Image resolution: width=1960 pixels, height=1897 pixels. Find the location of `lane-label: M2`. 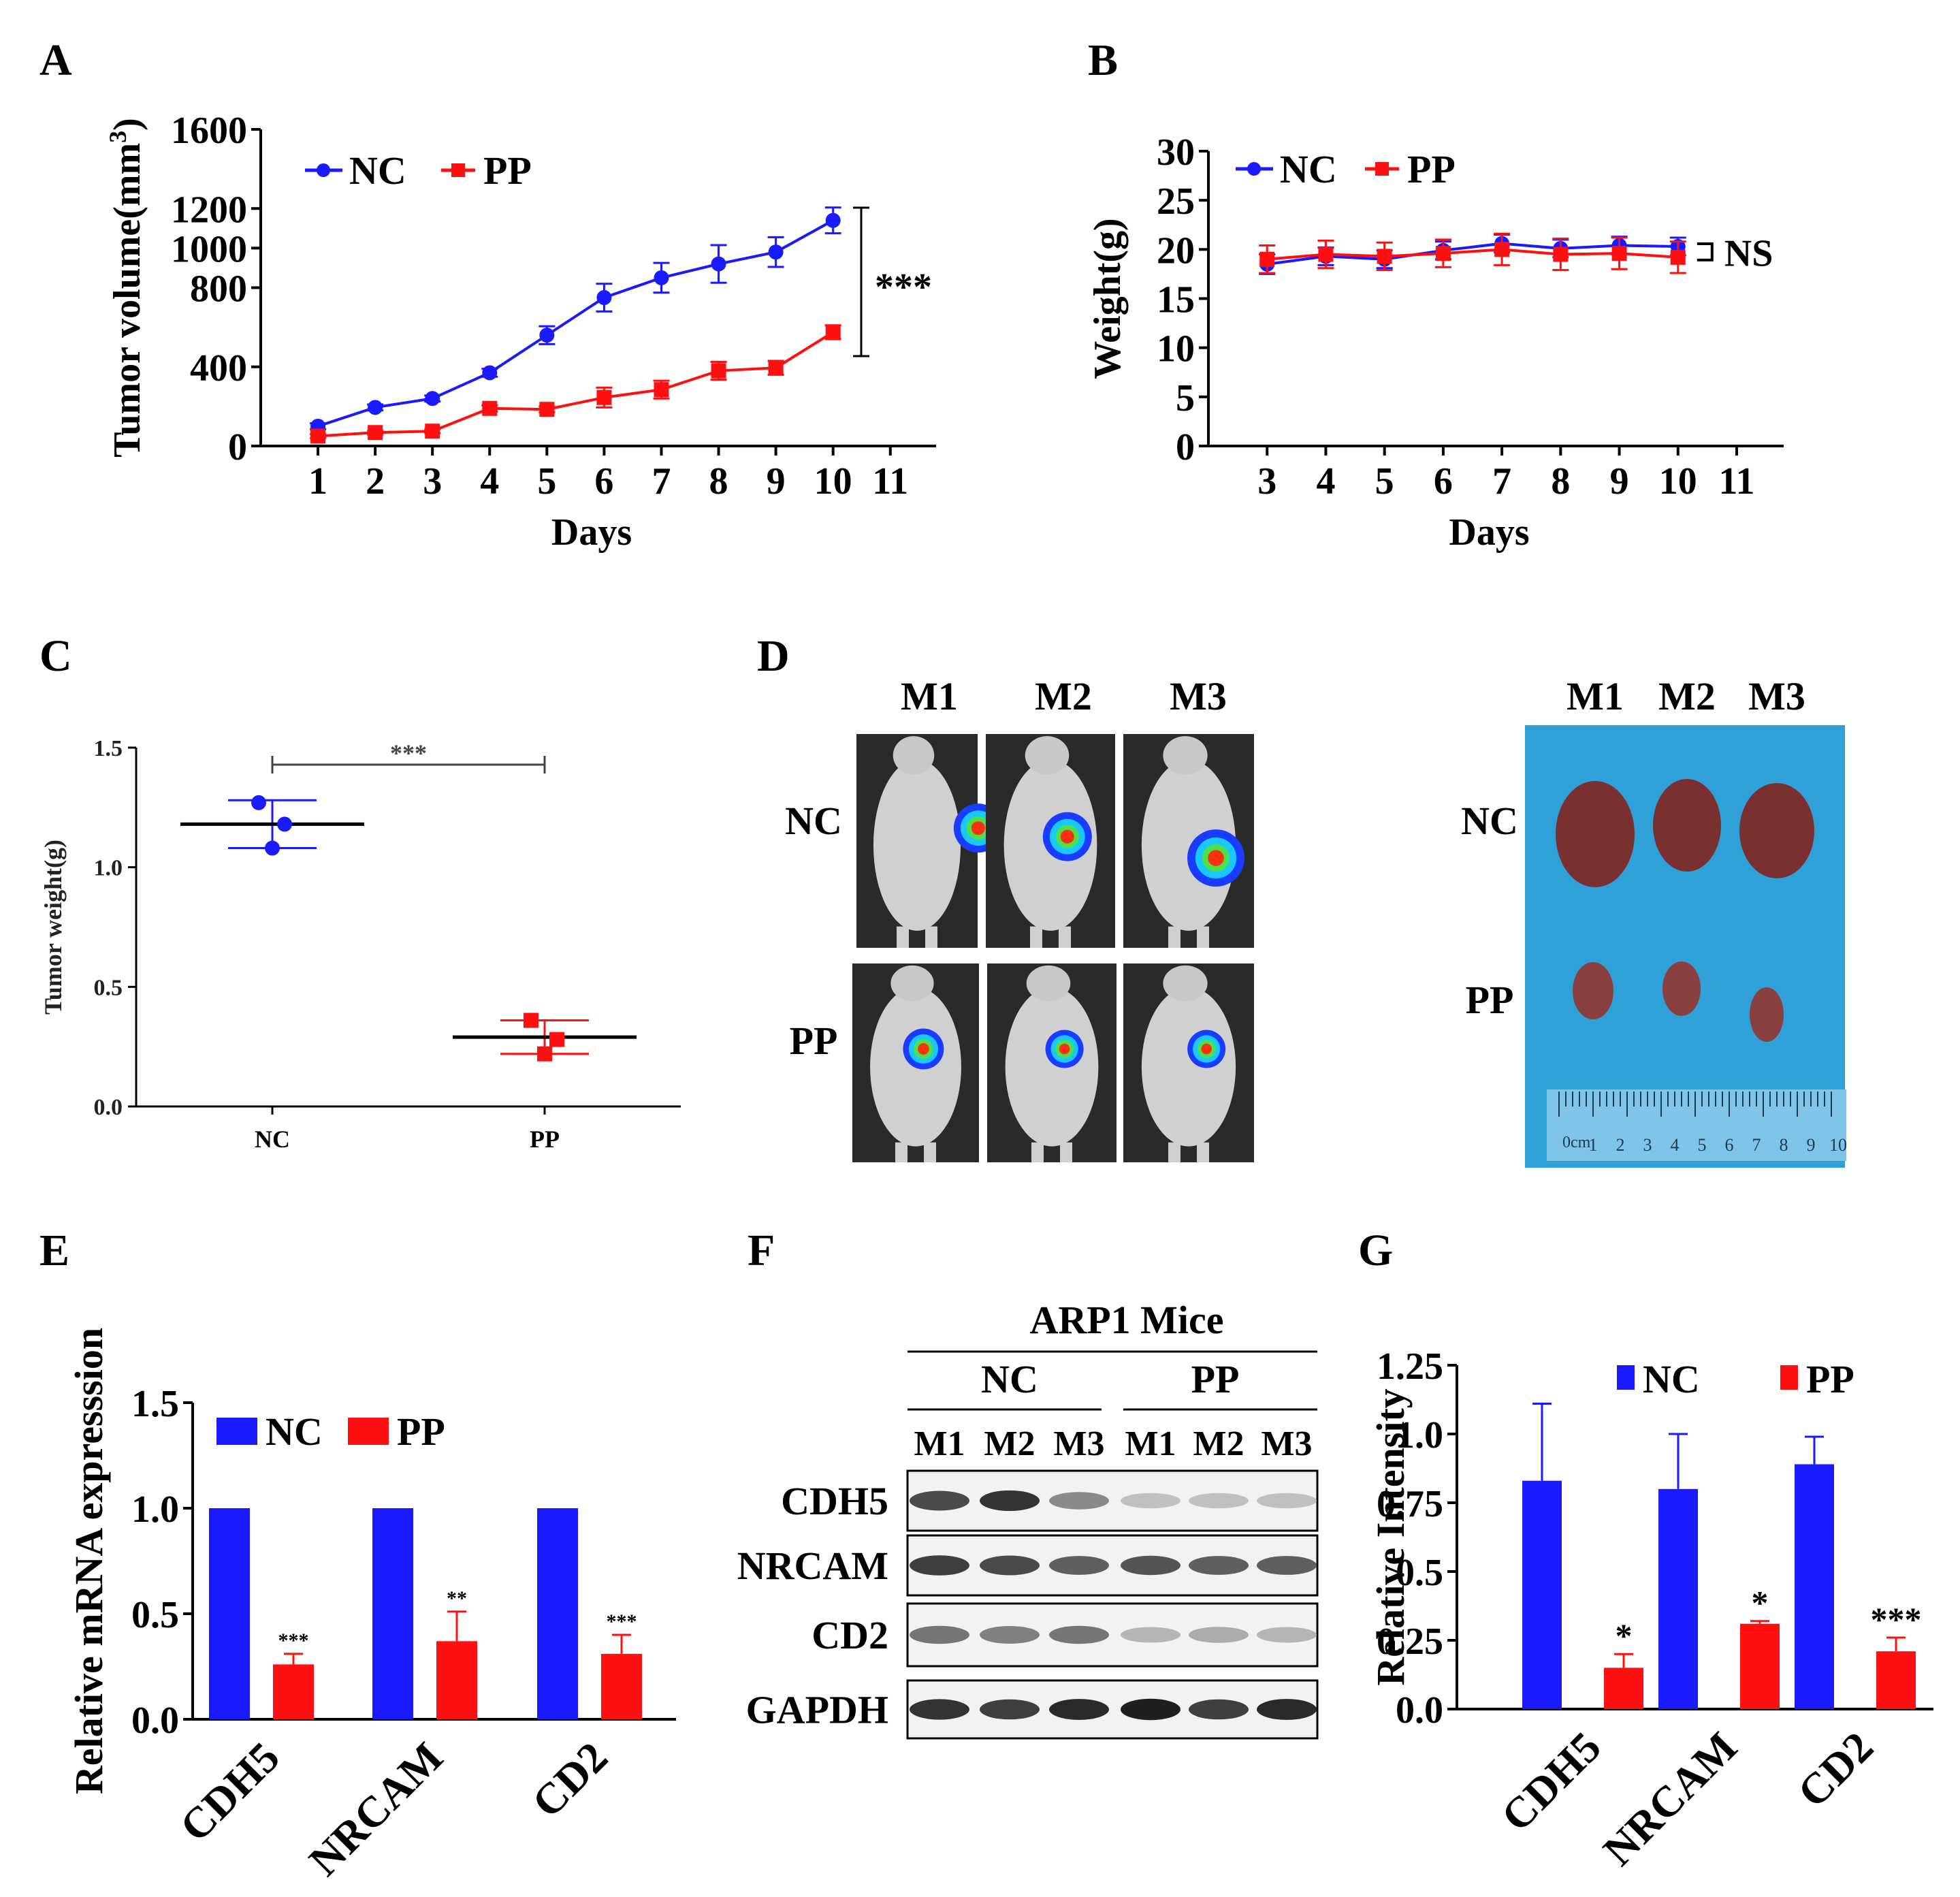

lane-label: M2 is located at coordinates (1009, 1443).